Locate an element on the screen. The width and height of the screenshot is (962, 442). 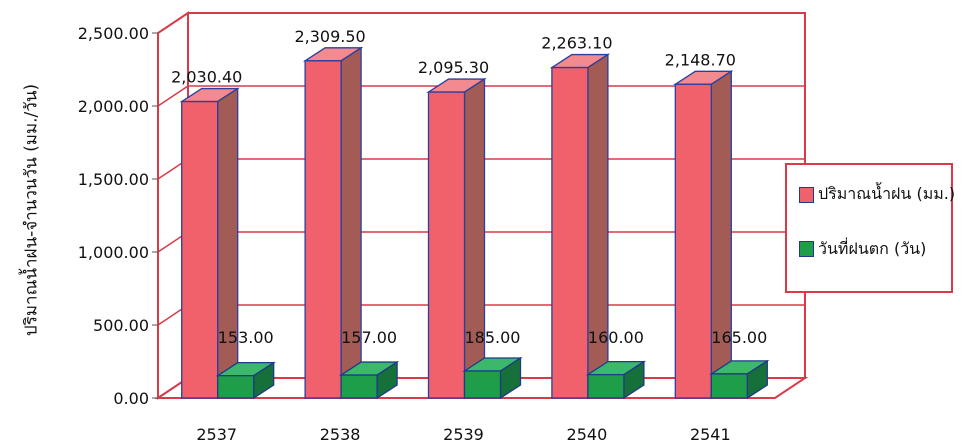
x-tick-label: 2540 is located at coordinates (587, 433).